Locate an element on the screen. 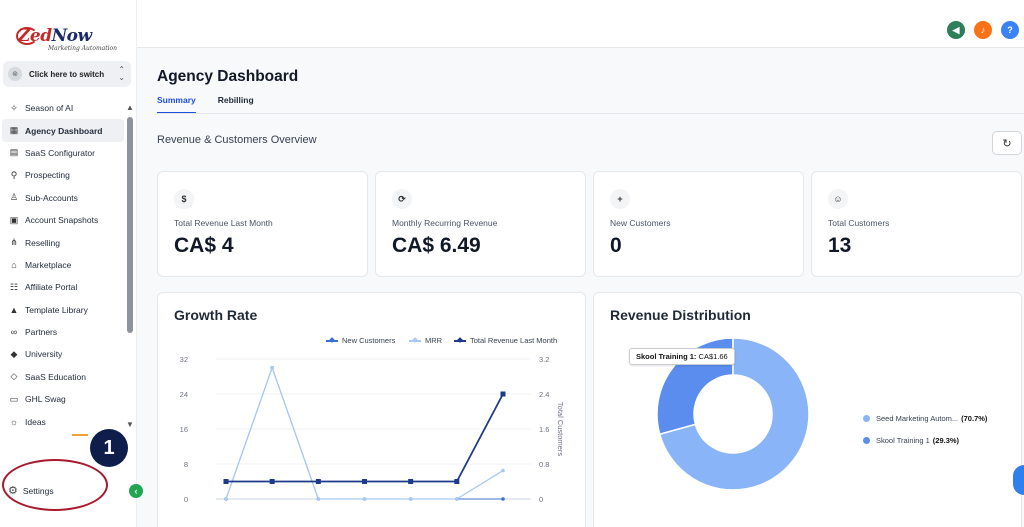 Image resolution: width=1024 pixels, height=527 pixels. sidebar-item-prospecting: ⚲ Prospecting is located at coordinates (63, 175).